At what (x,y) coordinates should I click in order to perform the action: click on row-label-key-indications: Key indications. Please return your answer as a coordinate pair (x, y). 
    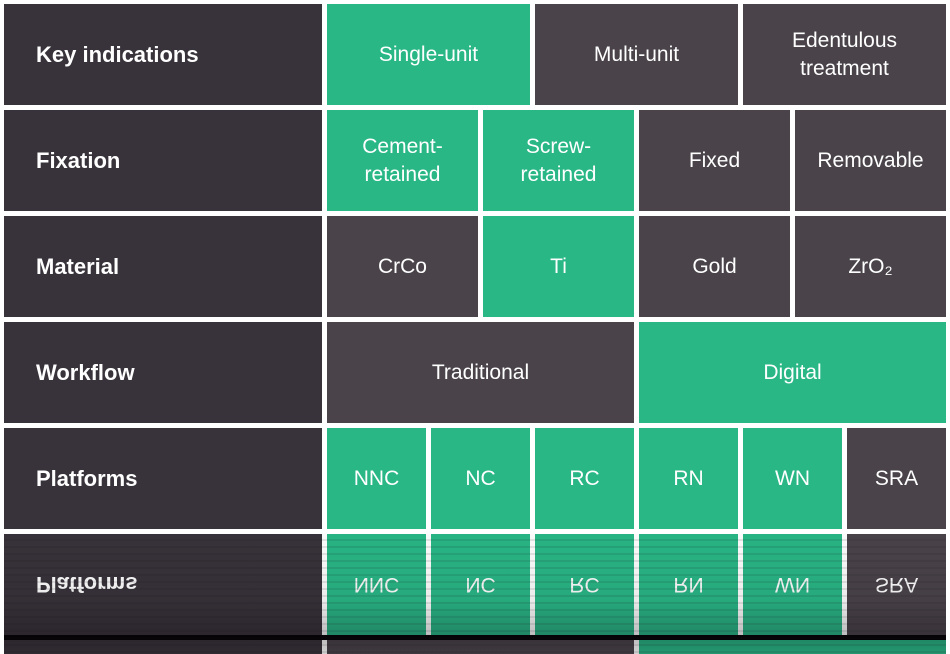
    Looking at the image, I should click on (163, 54).